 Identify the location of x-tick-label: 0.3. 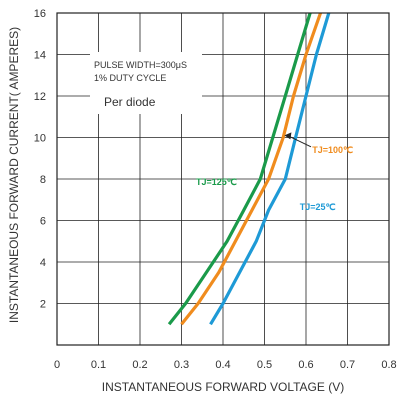
(181, 365).